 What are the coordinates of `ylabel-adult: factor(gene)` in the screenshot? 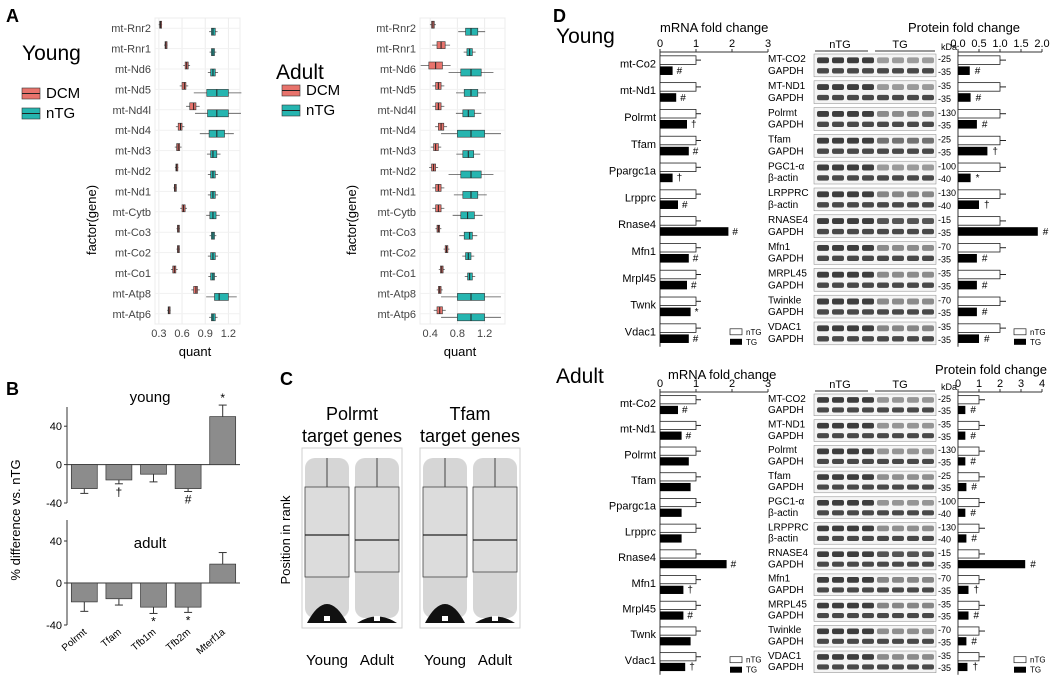 It's located at (351, 220).